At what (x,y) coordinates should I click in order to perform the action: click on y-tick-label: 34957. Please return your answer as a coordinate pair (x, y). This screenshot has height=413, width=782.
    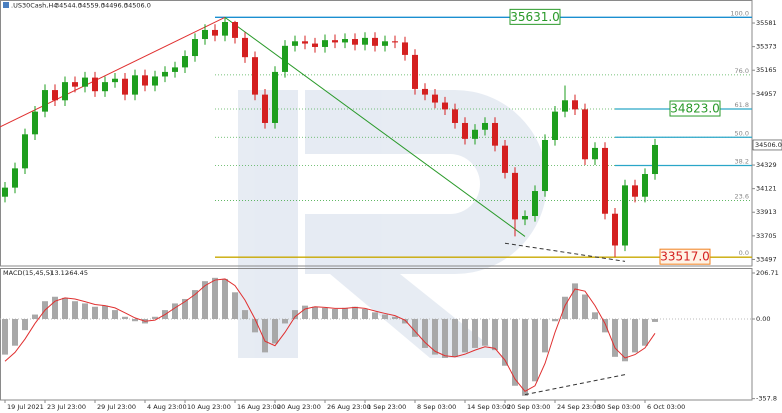
    Looking at the image, I should click on (766, 94).